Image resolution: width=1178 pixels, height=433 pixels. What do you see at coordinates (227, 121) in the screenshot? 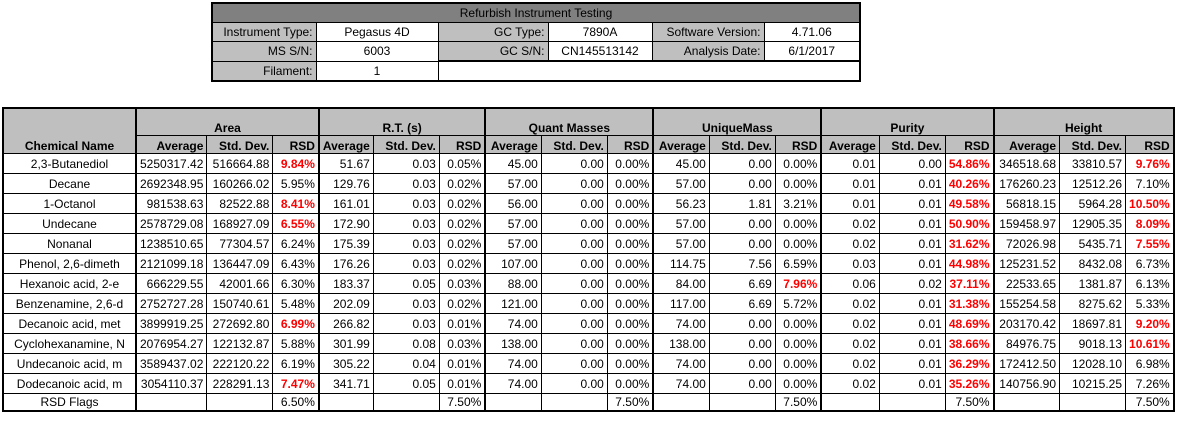
I see `group-header-area: Area` at bounding box center [227, 121].